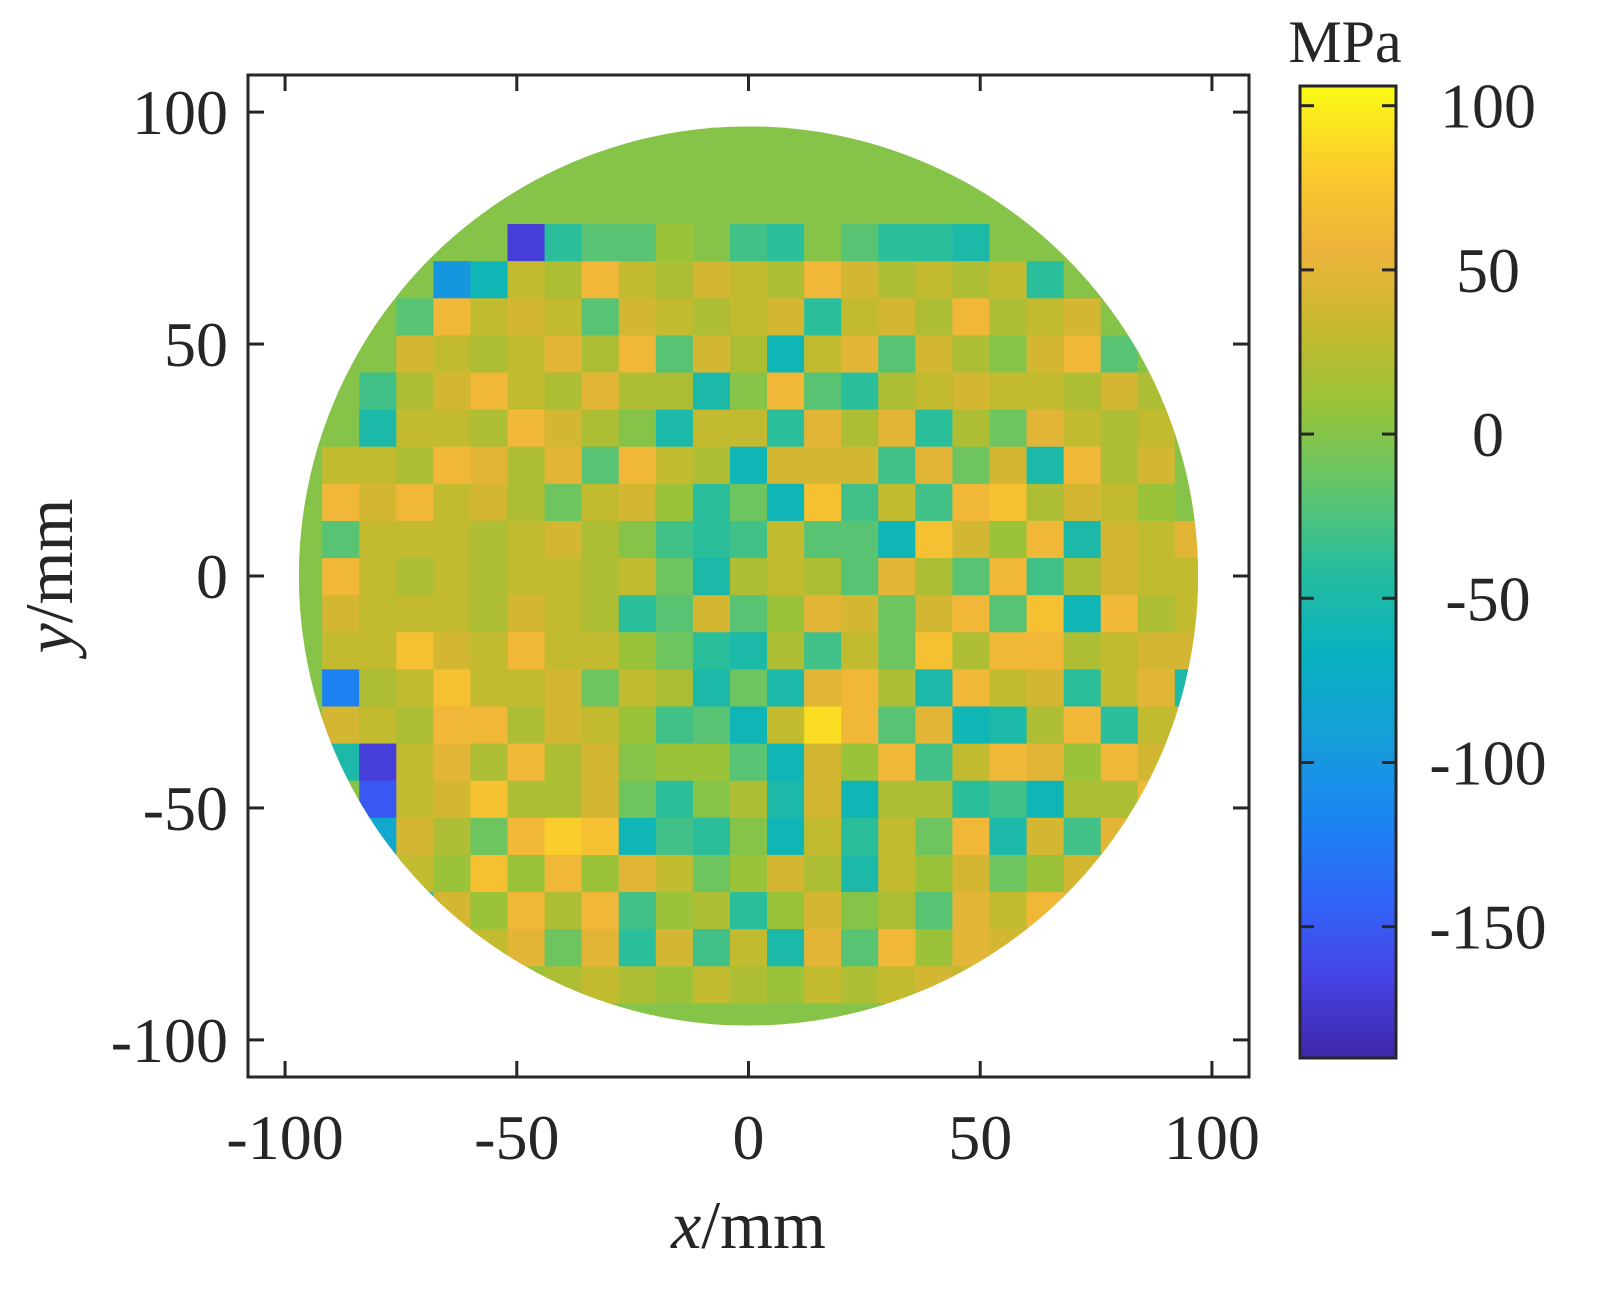 The width and height of the screenshot is (1622, 1314). I want to click on colorbar-ticks: 100 50 0 -50 -100 -150, so click(1423, 517).